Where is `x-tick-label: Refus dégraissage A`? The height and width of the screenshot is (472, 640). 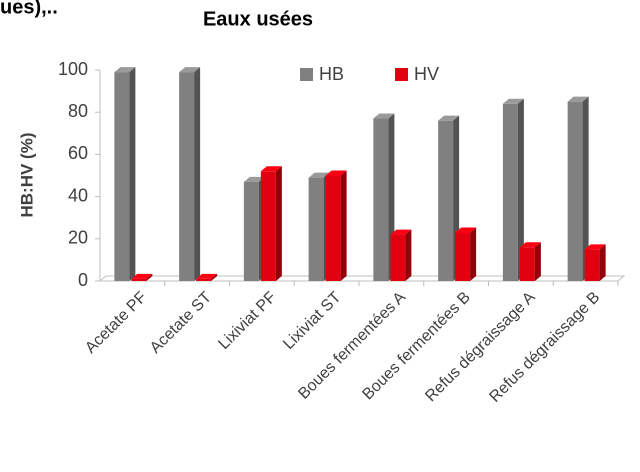
x-tick-label: Refus dégraissage A is located at coordinates (480, 347).